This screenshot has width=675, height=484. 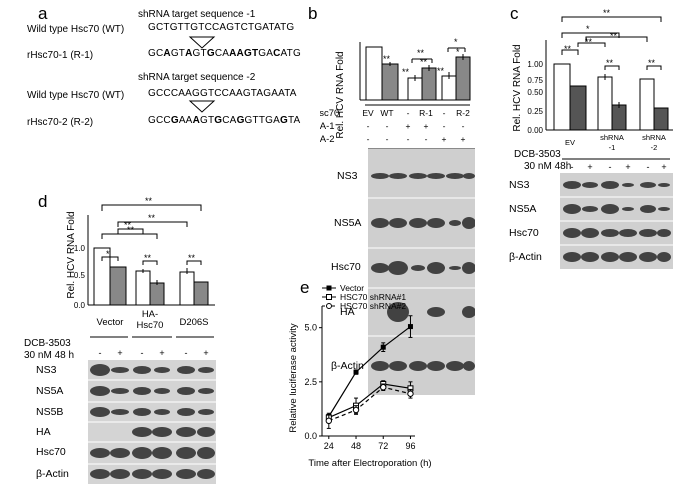 I want to click on c-blot-actin: β-Actin, so click(x=525, y=257).